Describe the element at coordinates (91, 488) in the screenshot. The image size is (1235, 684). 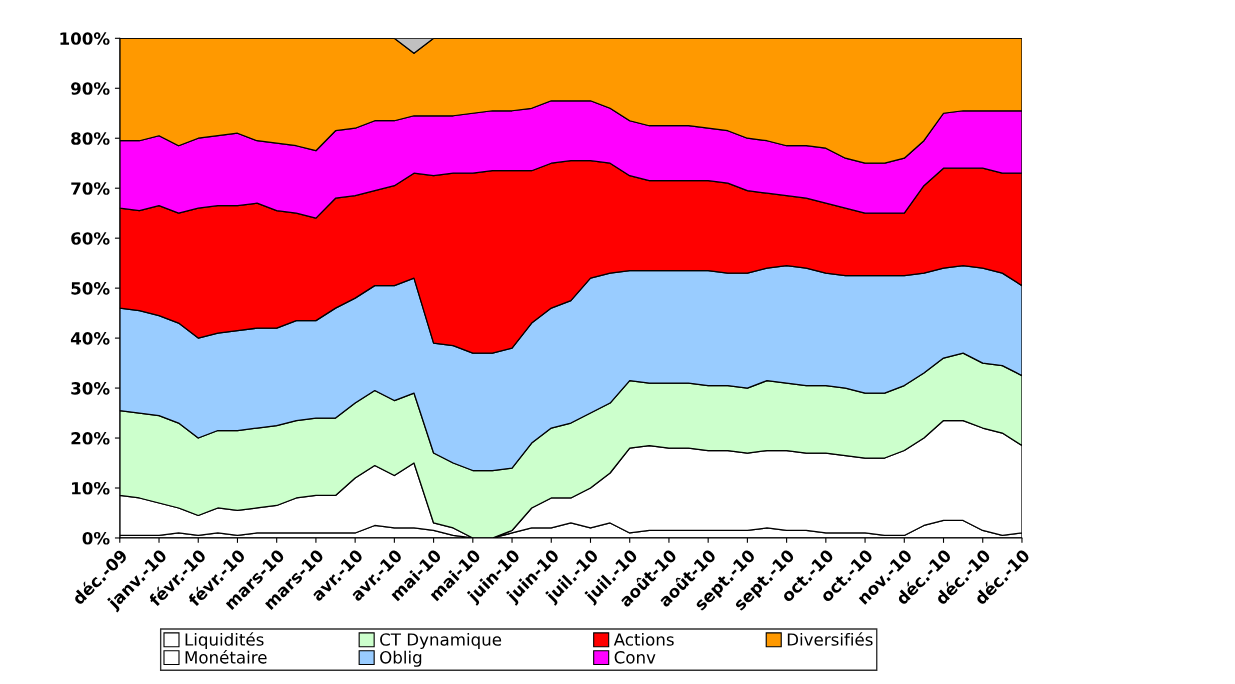
I see `y-tick-label: 10%` at that location.